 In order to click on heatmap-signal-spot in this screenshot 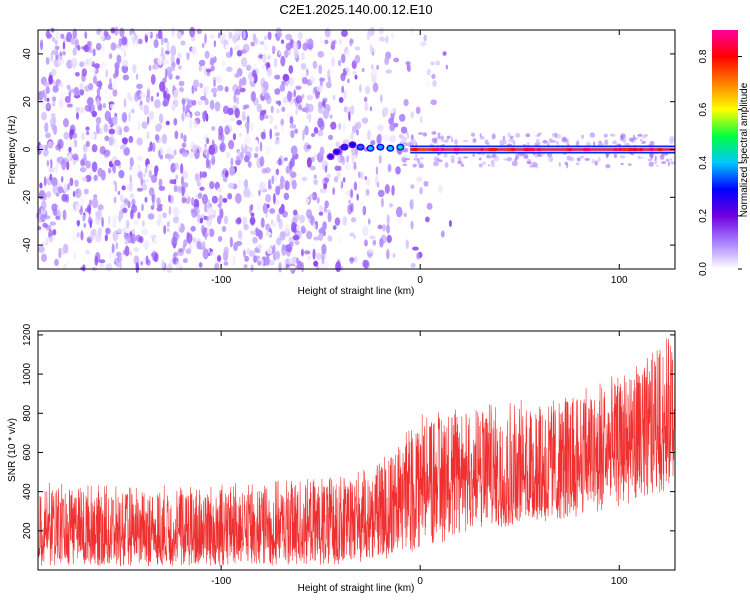, I will do `click(413, 149)`.